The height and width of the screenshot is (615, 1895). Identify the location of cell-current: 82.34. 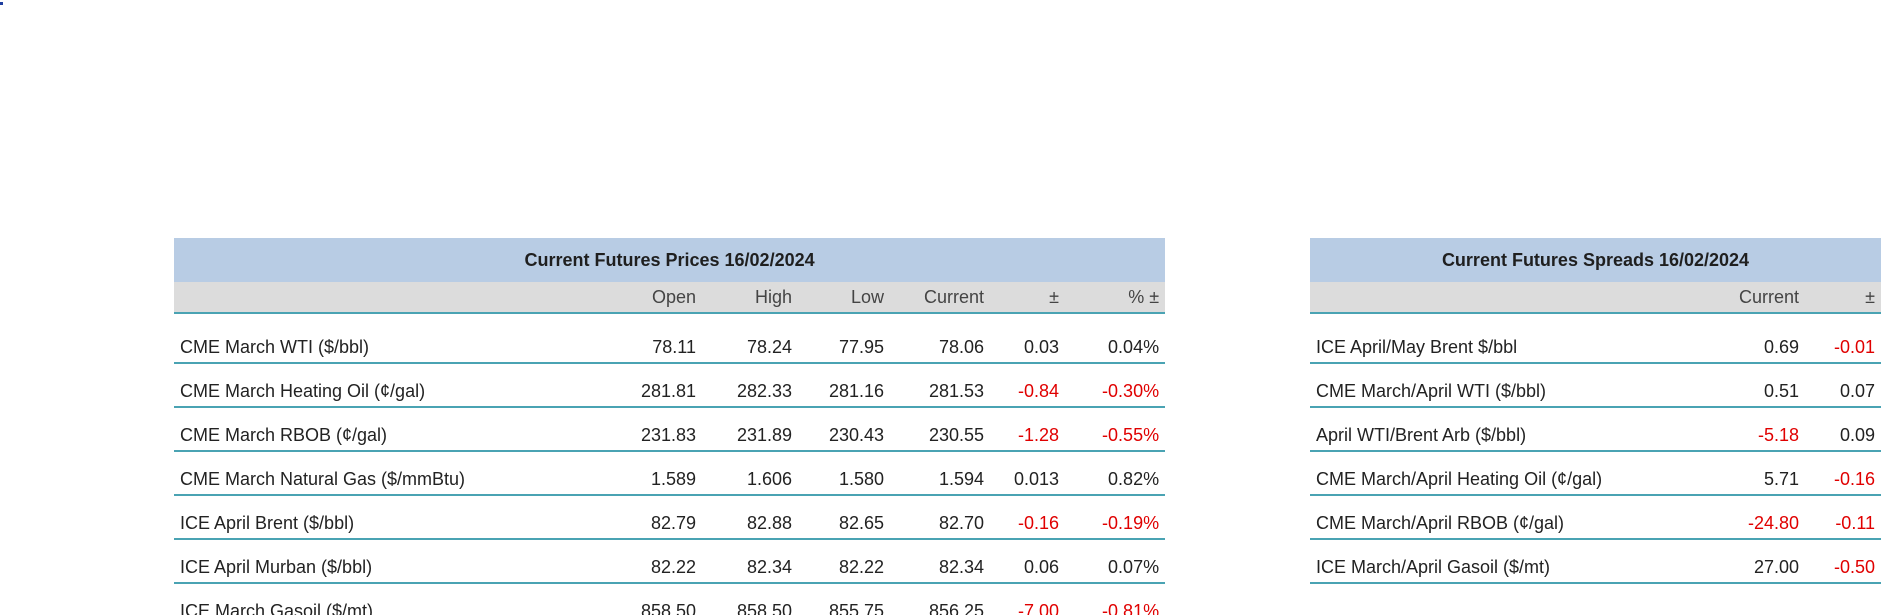
(940, 561).